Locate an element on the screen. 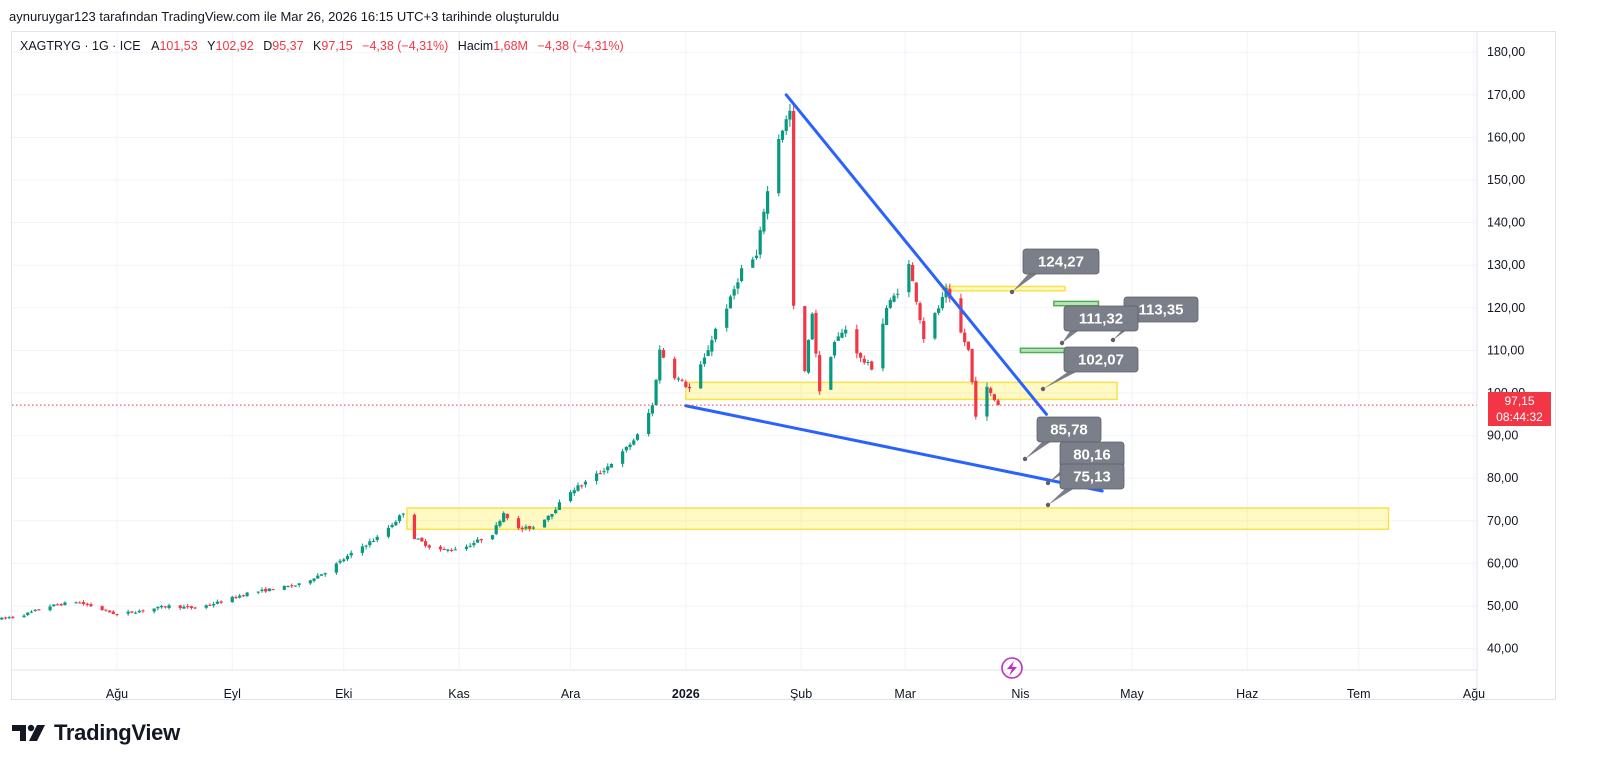 Image resolution: width=1600 pixels, height=781 pixels. x-tick-label: Nis is located at coordinates (1020, 694).